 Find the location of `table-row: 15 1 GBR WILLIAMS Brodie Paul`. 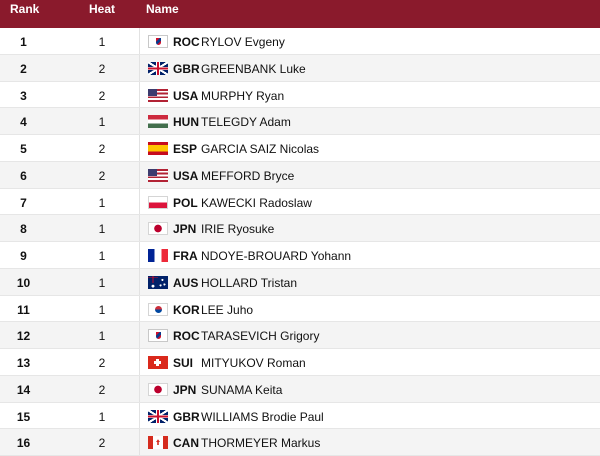

table-row: 15 1 GBR WILLIAMS Brodie Paul is located at coordinates (300, 416).